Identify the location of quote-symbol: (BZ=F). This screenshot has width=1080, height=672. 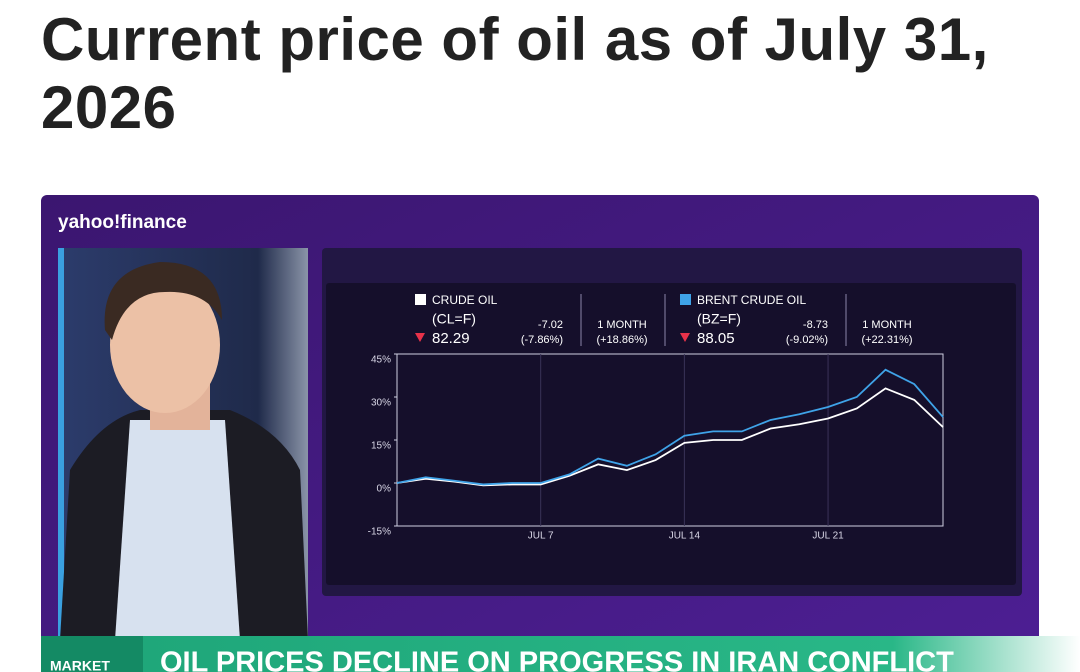
(719, 319).